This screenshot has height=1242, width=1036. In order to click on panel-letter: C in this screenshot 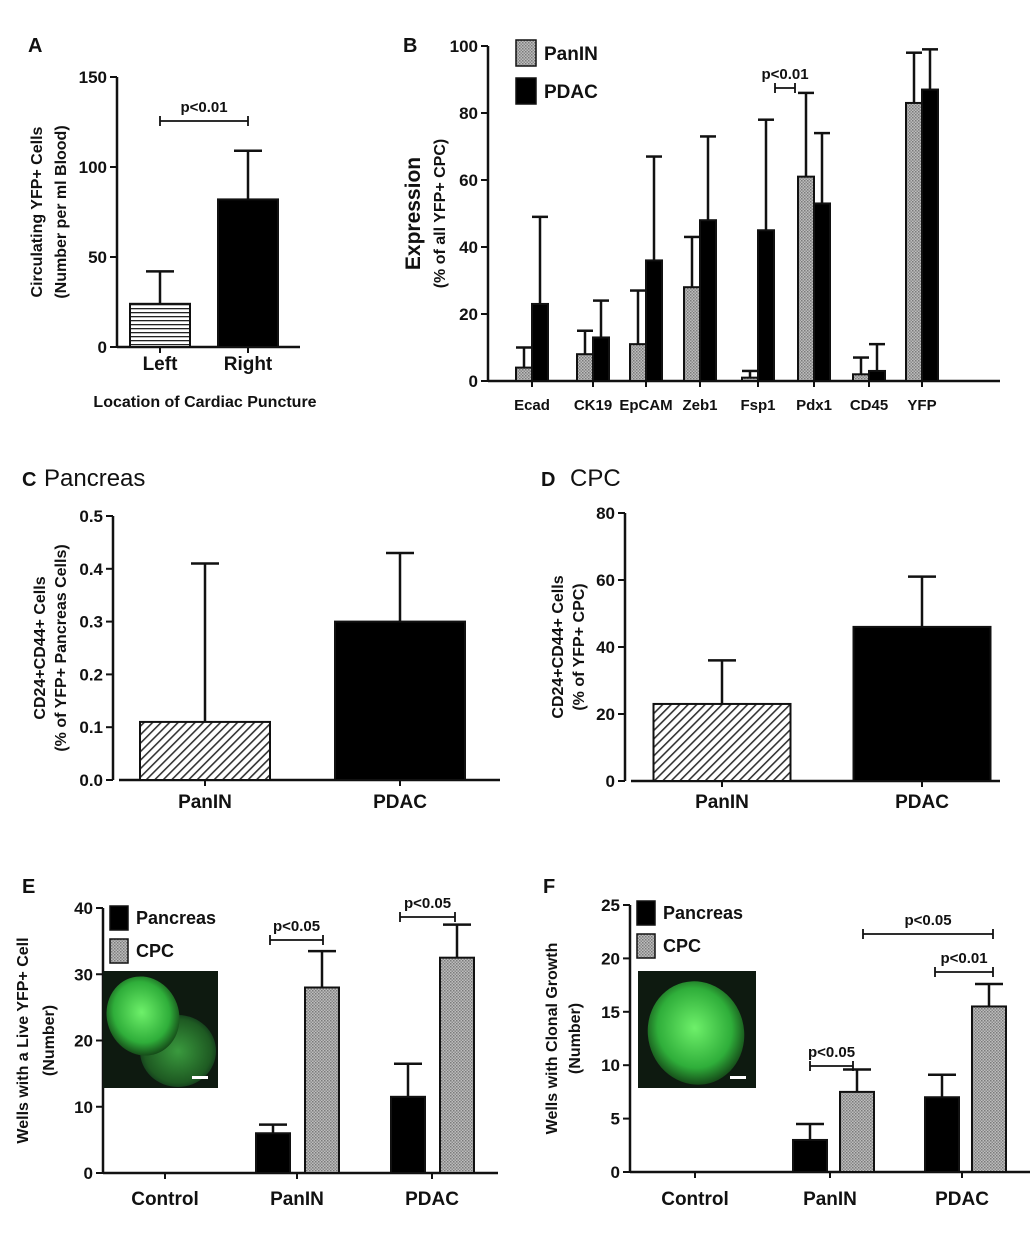, I will do `click(29, 480)`.